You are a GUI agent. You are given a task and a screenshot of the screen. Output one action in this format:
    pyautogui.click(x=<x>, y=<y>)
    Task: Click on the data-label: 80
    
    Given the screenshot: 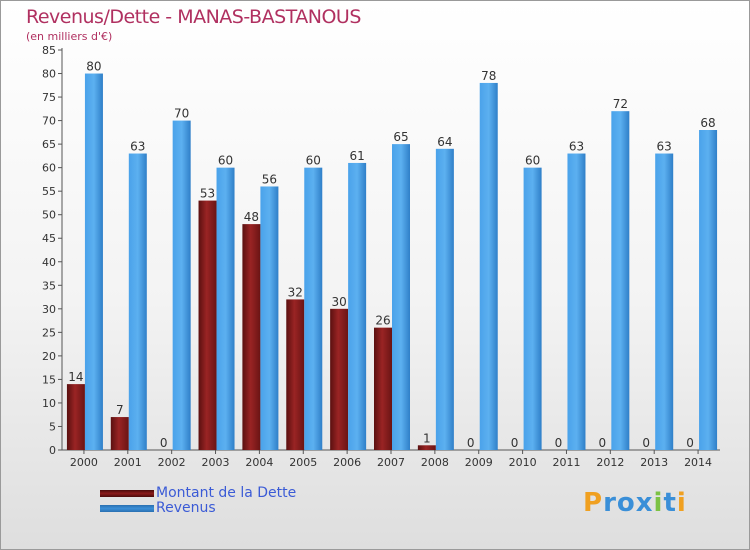 What is the action you would take?
    pyautogui.click(x=93, y=67)
    